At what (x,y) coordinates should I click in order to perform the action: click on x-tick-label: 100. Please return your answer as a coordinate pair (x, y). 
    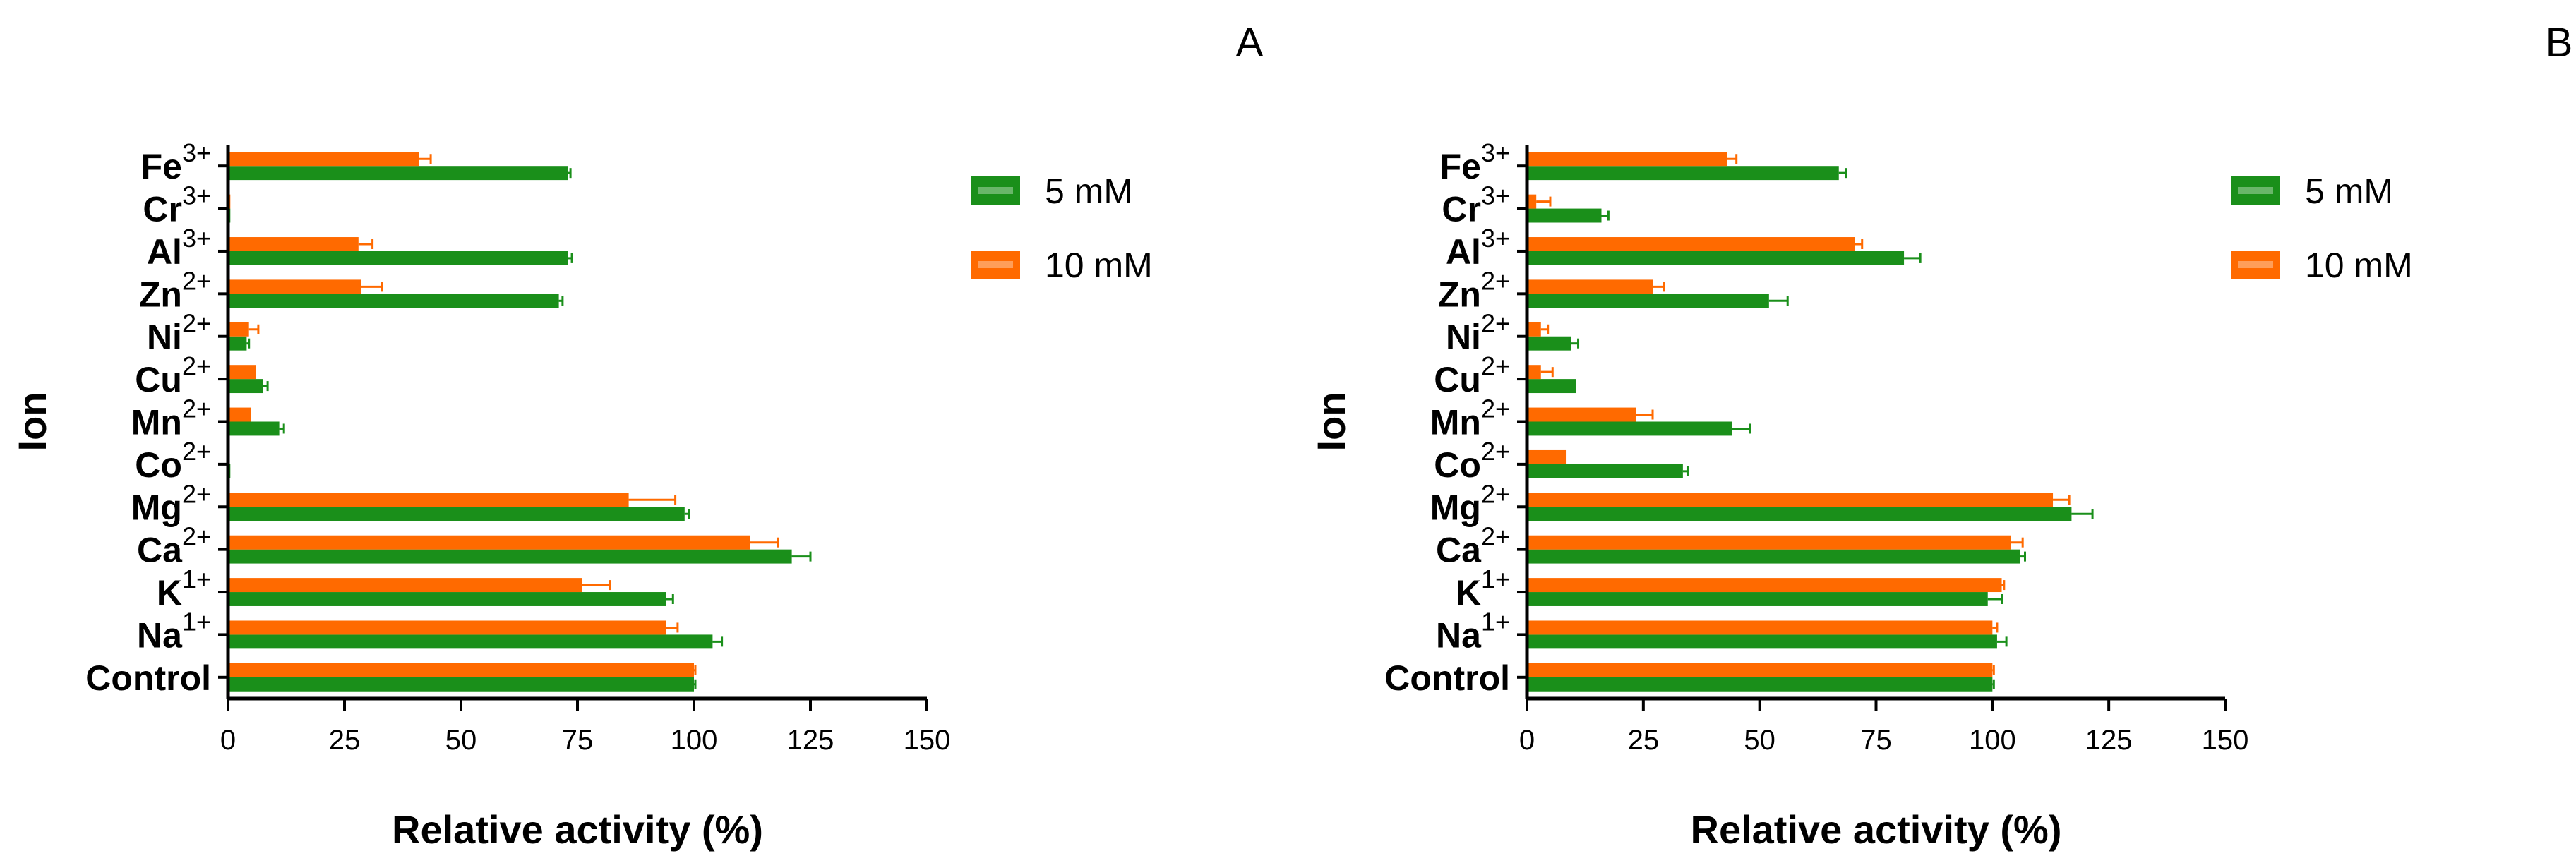
    Looking at the image, I should click on (694, 740).